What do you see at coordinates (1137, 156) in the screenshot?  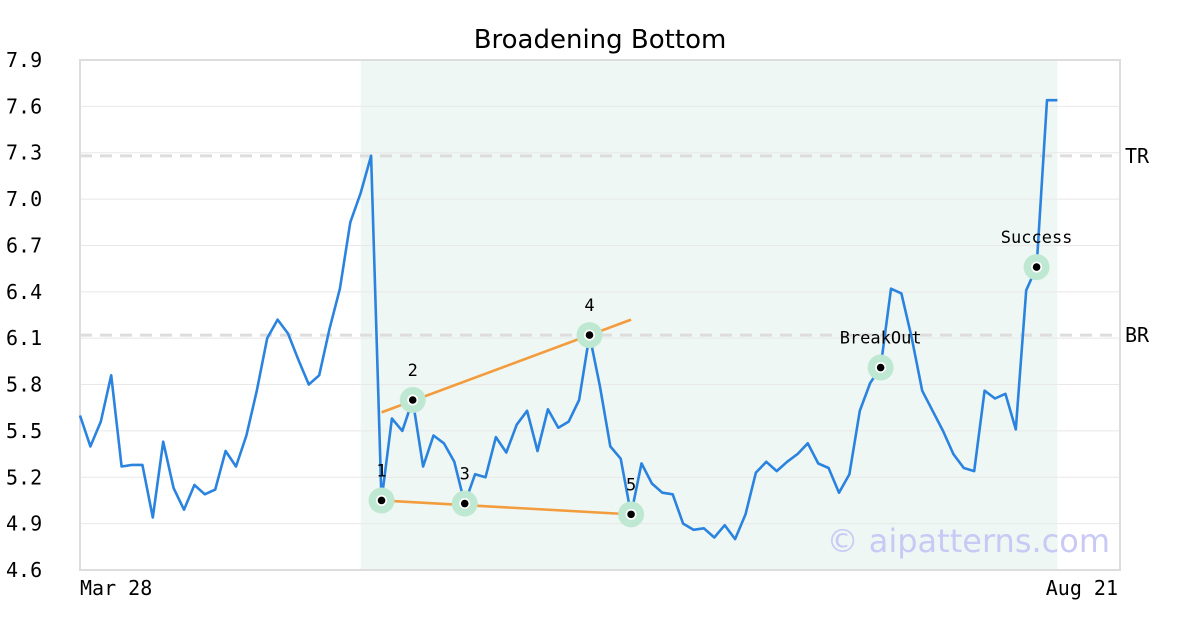 I see `reference-label-tr: TR` at bounding box center [1137, 156].